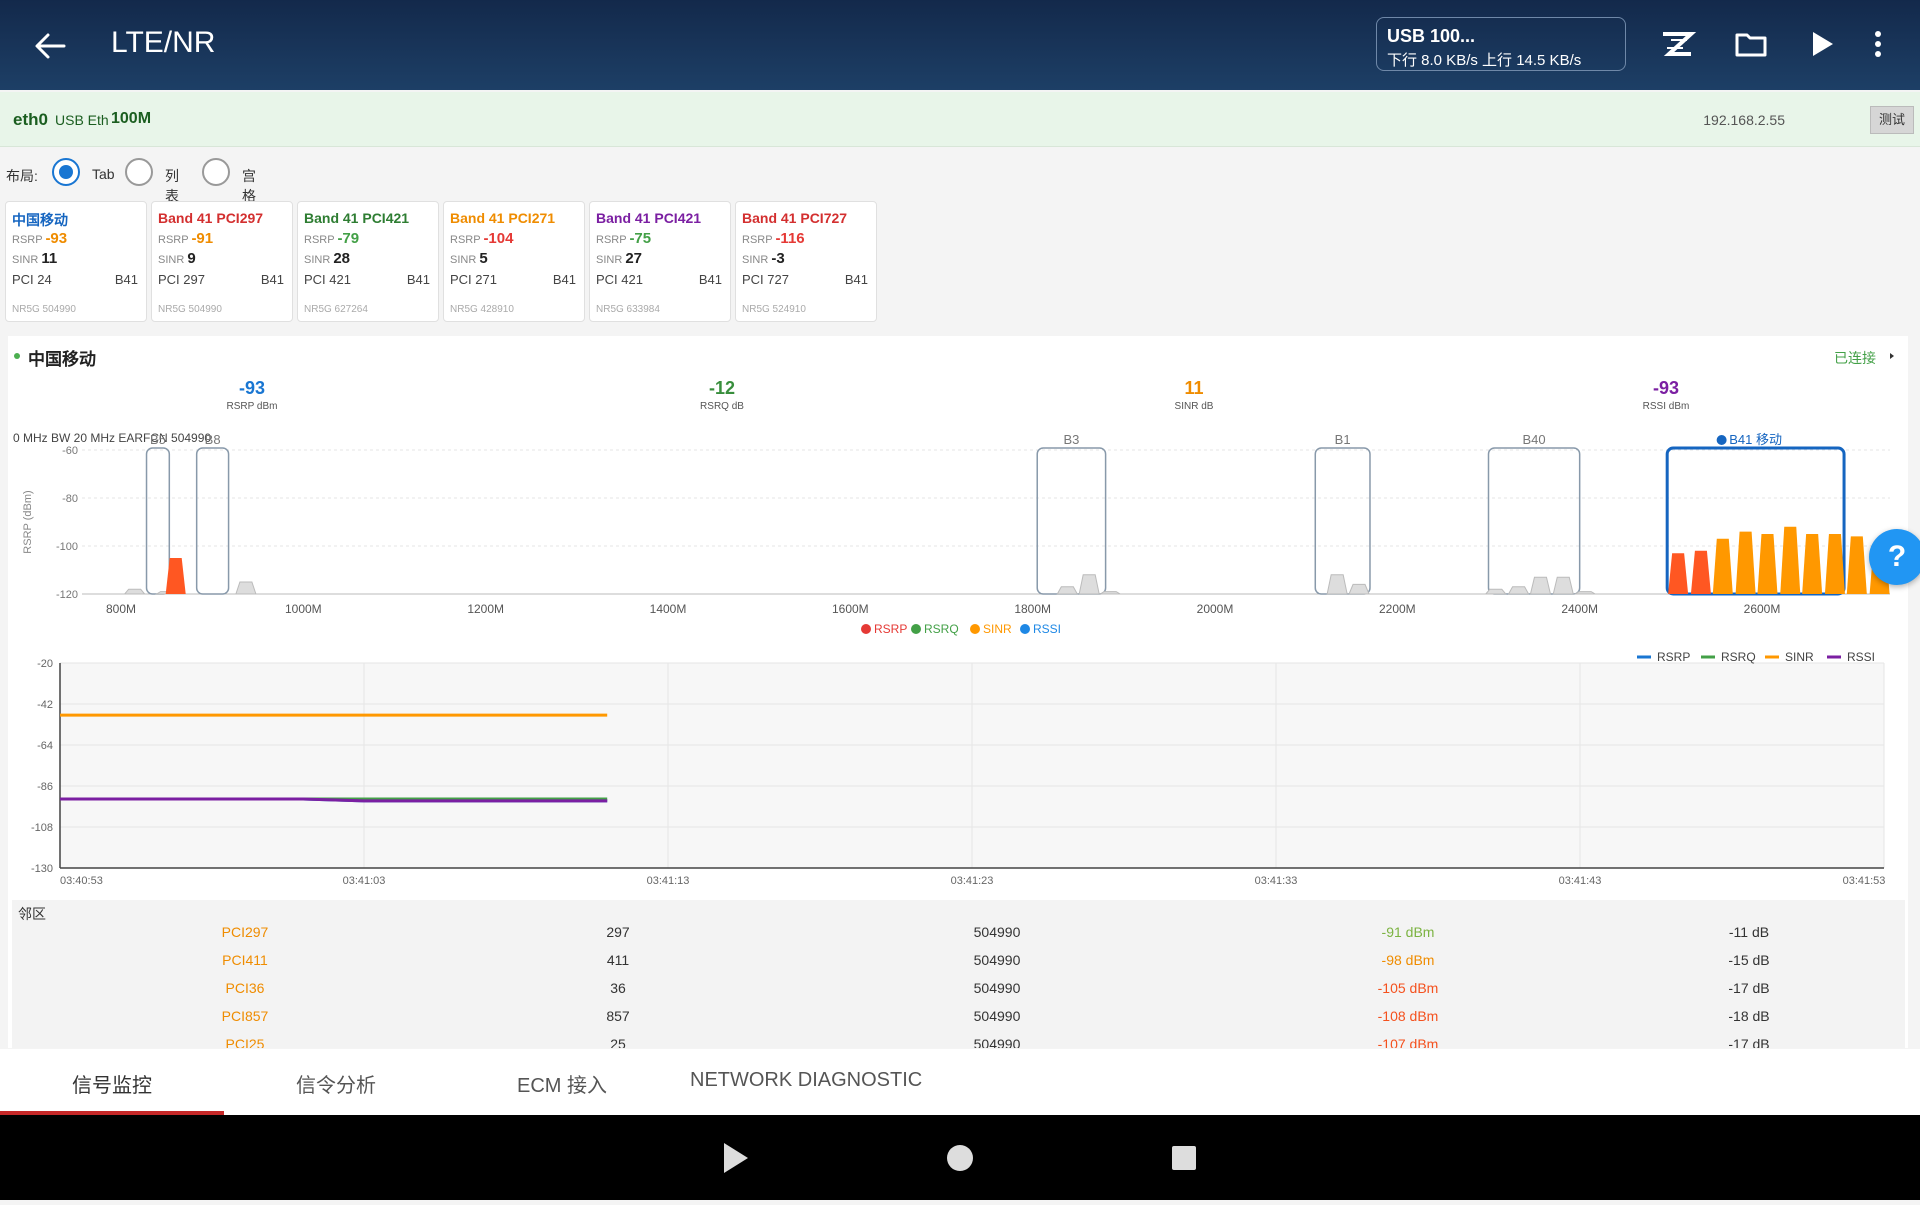 The height and width of the screenshot is (1205, 1920). Describe the element at coordinates (1501, 44) in the screenshot. I see `usb-status-box: USB 100... 下行 8.0 KB/s 上行 14.5 KB/s` at that location.